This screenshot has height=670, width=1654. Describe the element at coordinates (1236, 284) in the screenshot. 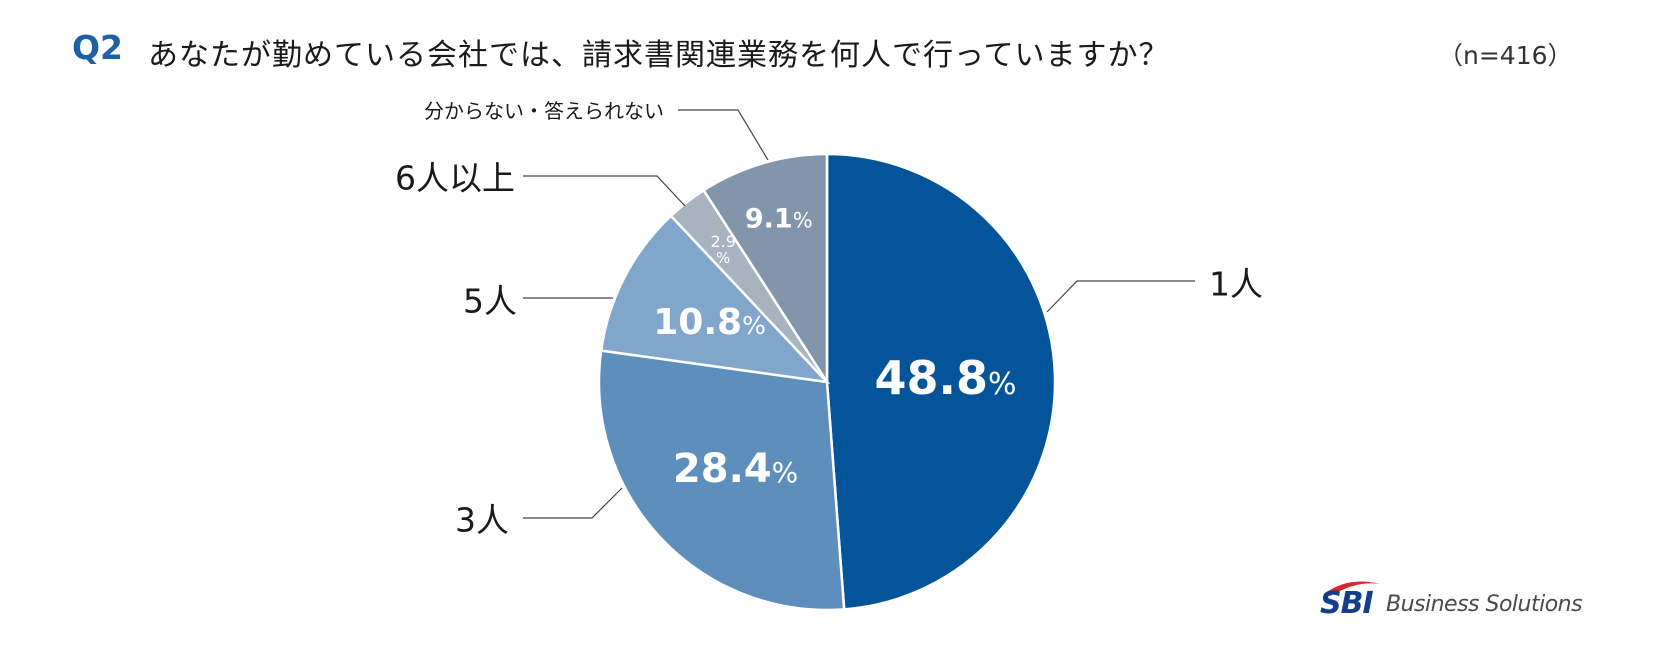

I see `category-label: 1人` at that location.